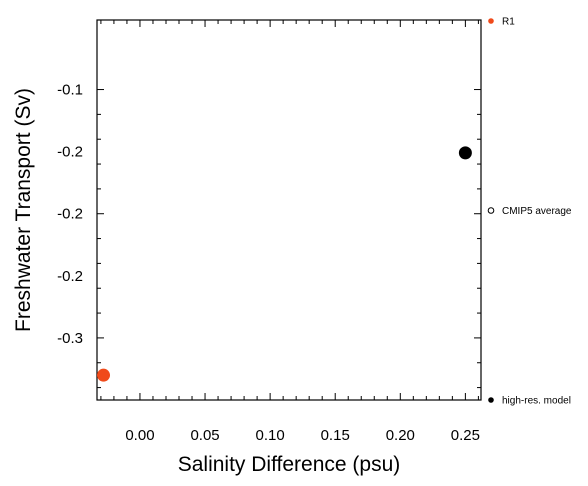 Image resolution: width=588 pixels, height=486 pixels. I want to click on x-tick-label: 0.05, so click(204, 435).